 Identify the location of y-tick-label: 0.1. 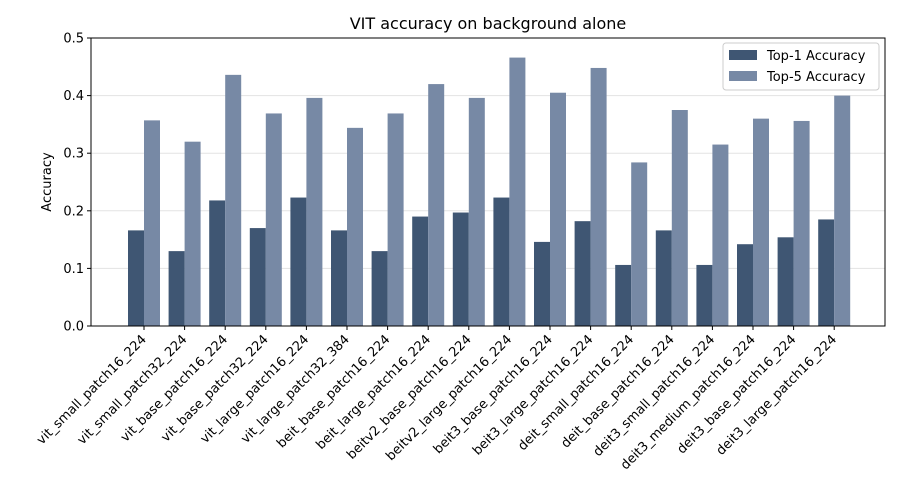
(73, 269).